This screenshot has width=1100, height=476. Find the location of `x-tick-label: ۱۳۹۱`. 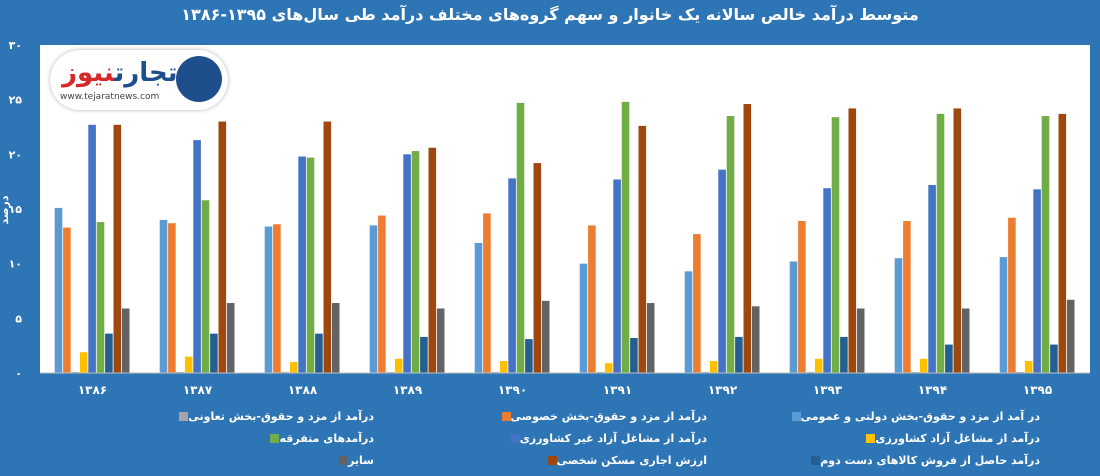

x-tick-label: ۱۳۹۱ is located at coordinates (617, 390).